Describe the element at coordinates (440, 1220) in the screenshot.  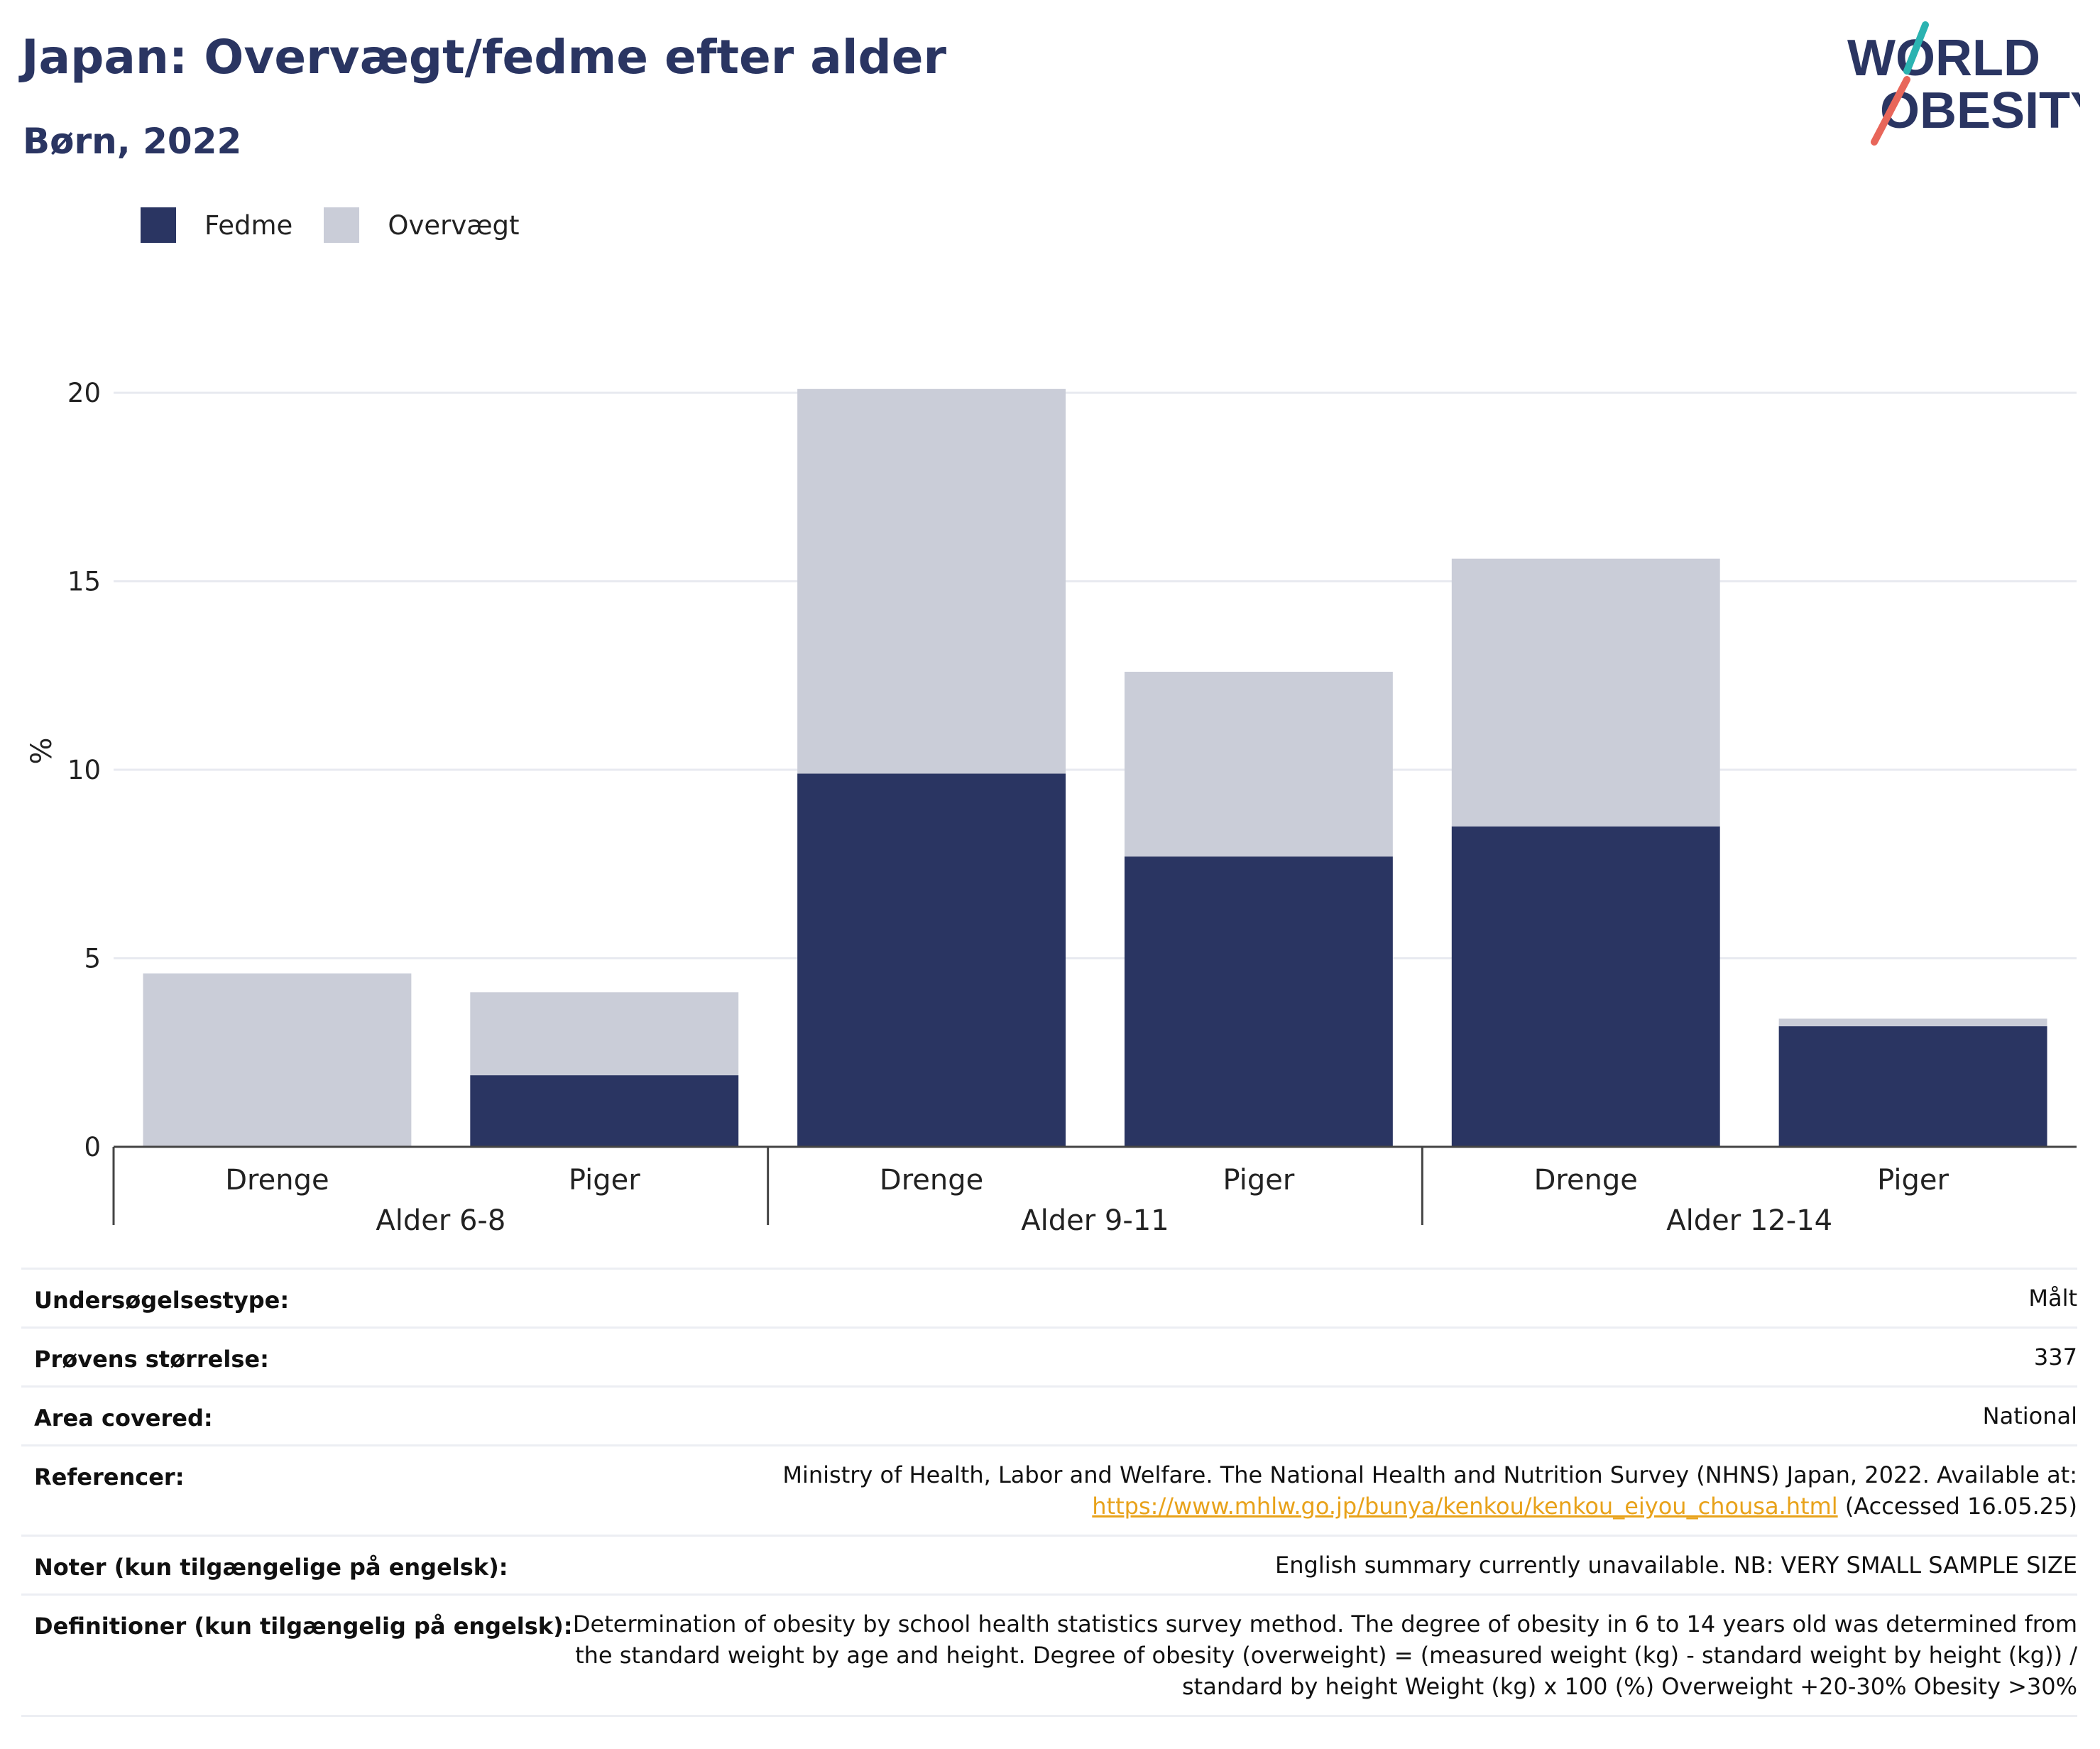
I see `group-label: Alder 6-8` at that location.